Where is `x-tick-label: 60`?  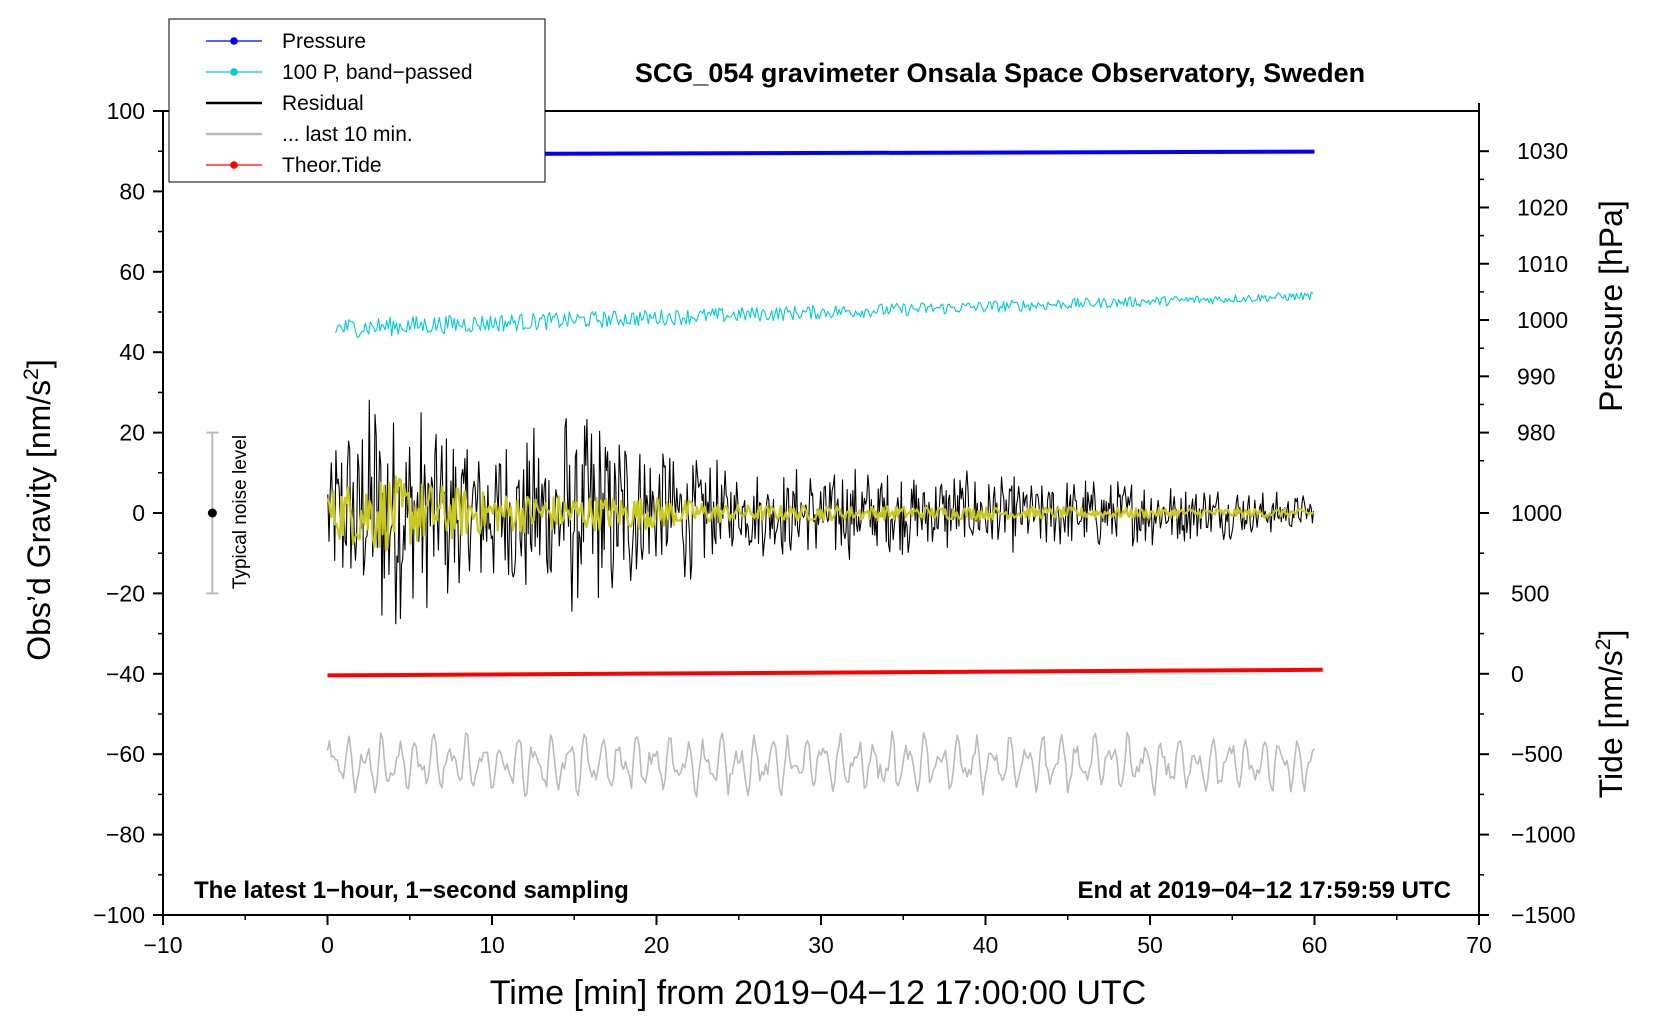 x-tick-label: 60 is located at coordinates (1315, 945).